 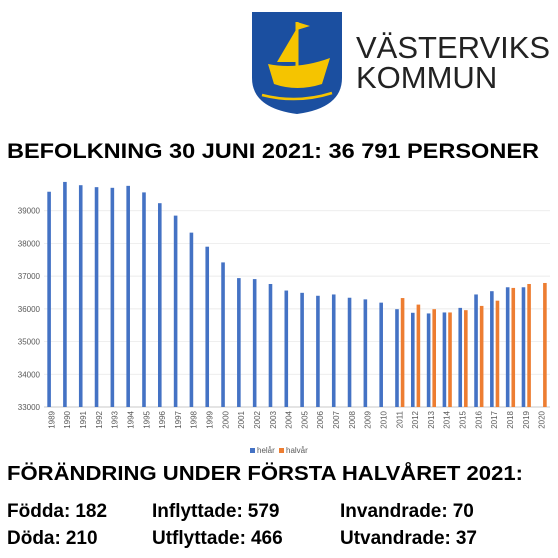 What do you see at coordinates (426, 77) in the screenshot?
I see `logo-text: KOMMUN` at bounding box center [426, 77].